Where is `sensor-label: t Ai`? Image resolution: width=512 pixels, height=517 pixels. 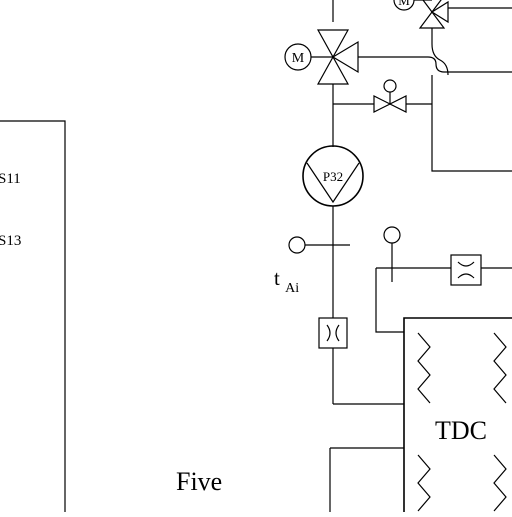 sensor-label: t Ai is located at coordinates (286, 281).